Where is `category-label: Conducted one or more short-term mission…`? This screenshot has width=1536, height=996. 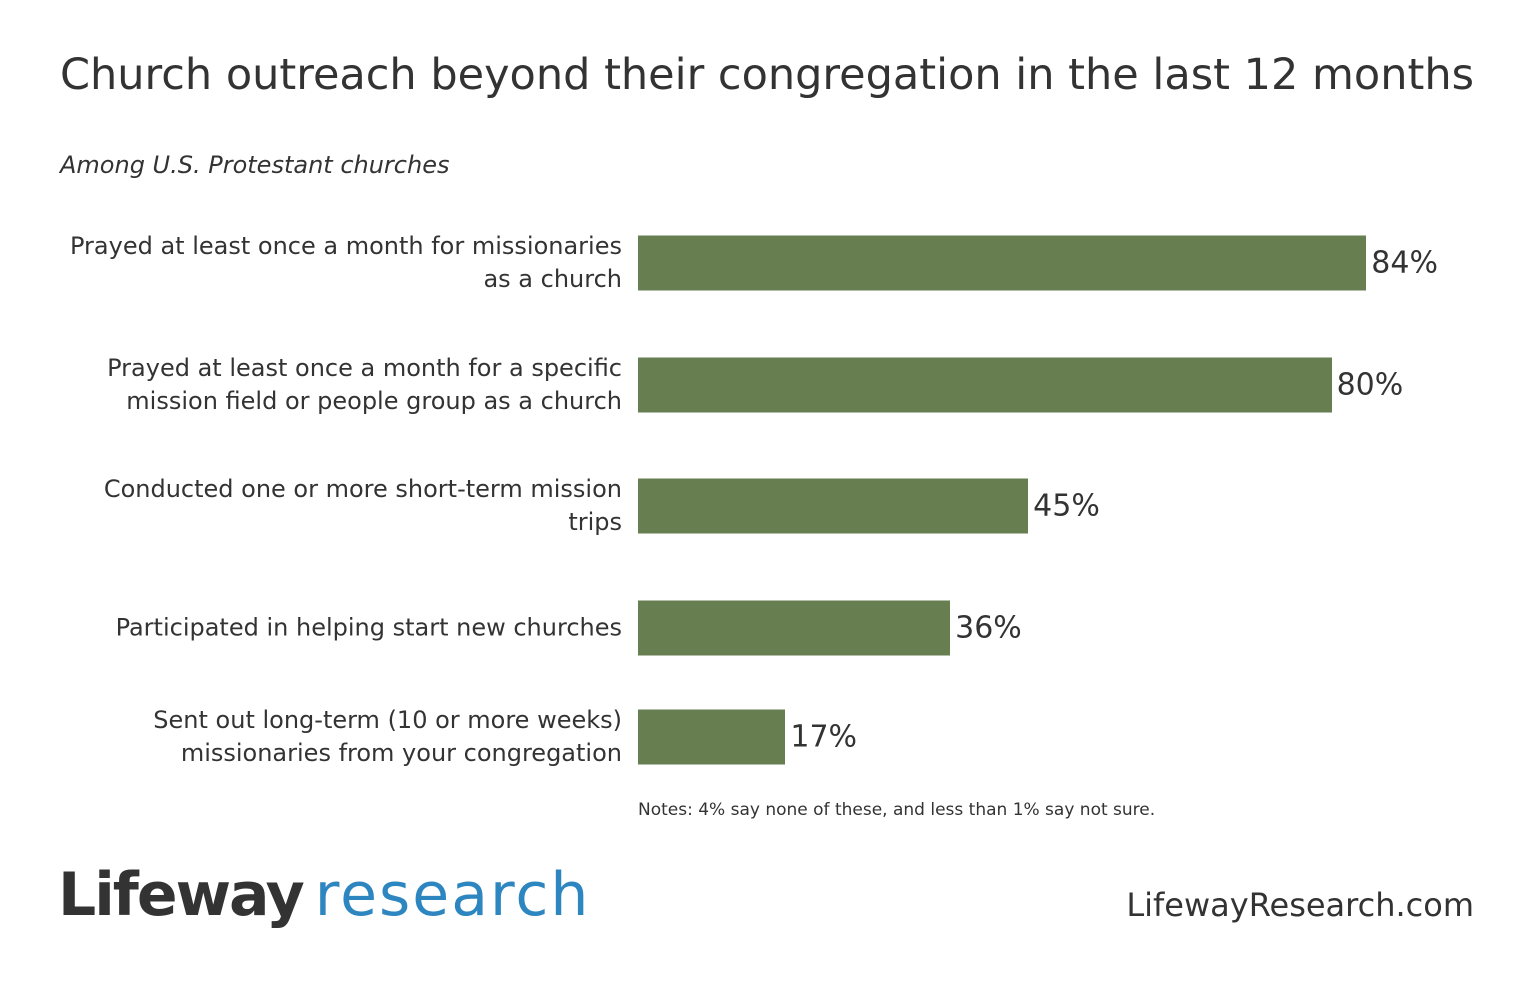
category-label: Conducted one or more short-term mission… is located at coordinates (362, 505).